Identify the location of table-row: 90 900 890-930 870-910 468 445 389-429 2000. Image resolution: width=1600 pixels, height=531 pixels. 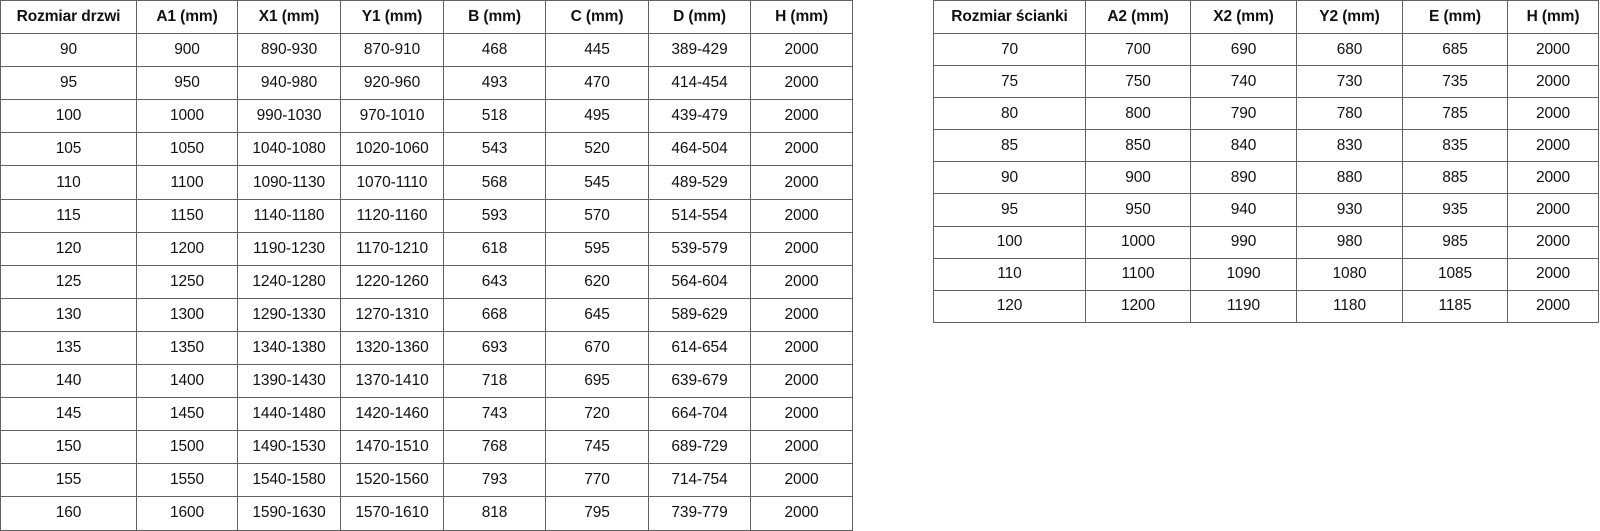
(426, 50).